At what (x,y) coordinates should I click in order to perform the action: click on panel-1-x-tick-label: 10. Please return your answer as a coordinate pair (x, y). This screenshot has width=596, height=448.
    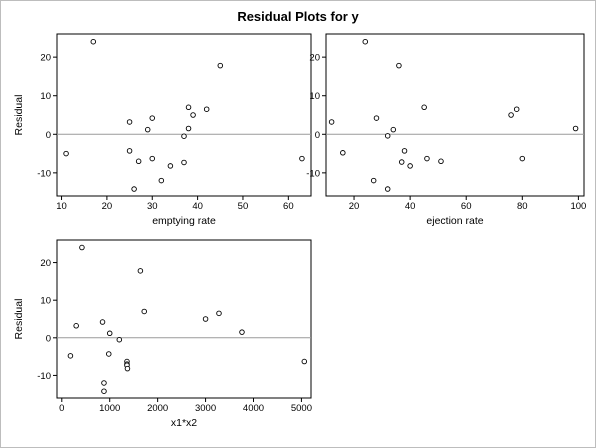
    Looking at the image, I should click on (61, 206).